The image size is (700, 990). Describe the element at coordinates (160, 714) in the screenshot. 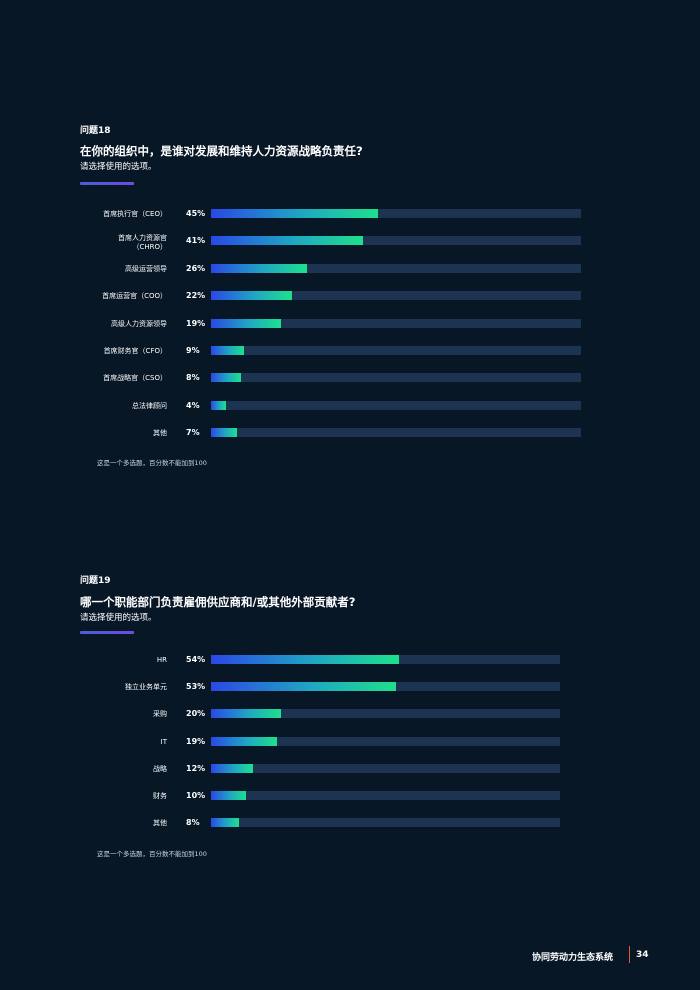

I see `category-label: 采购` at that location.